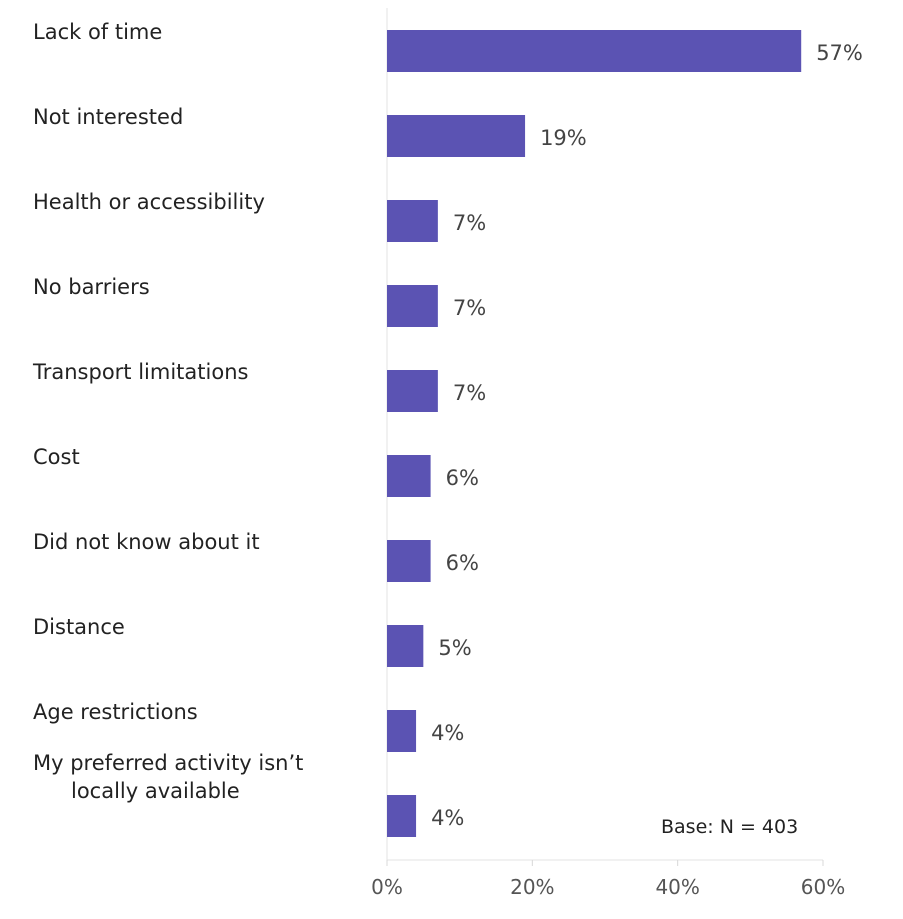  I want to click on x-ticks-group: 0% 20% 40% 60%, so click(608, 879).